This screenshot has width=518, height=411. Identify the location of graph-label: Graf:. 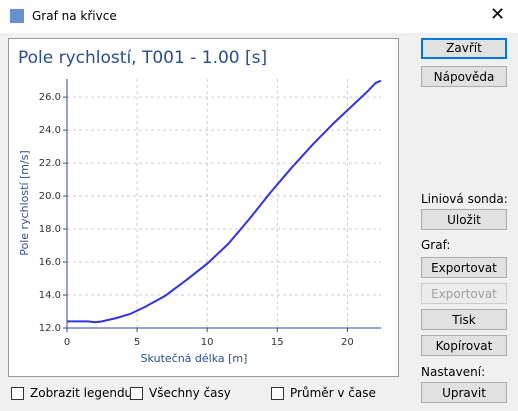
(436, 245).